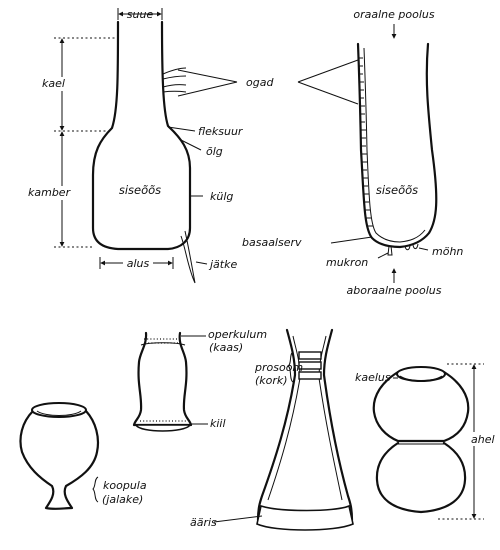  What do you see at coordinates (393, 14) in the screenshot?
I see `label-oraalne-poolus: oraalne poolus` at bounding box center [393, 14].